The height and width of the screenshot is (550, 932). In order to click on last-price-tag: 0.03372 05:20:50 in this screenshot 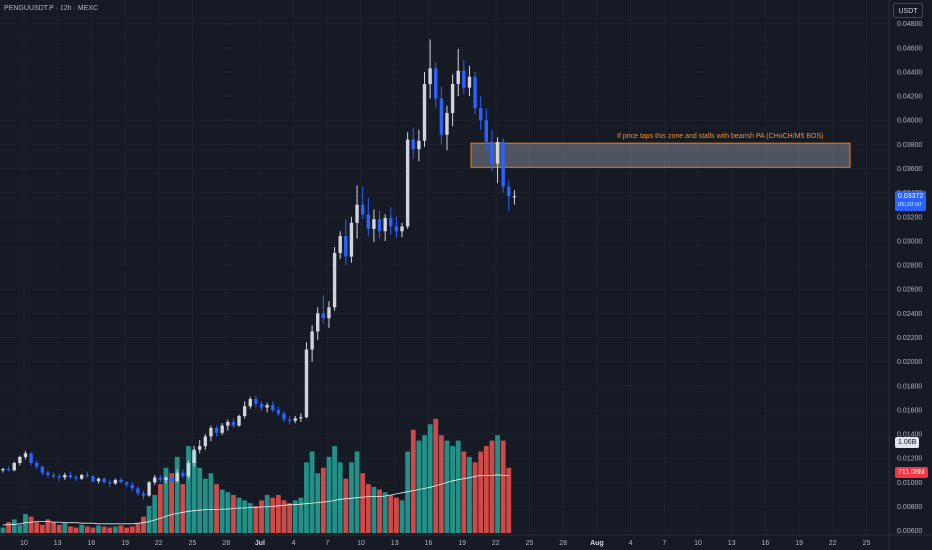, I will do `click(911, 201)`.